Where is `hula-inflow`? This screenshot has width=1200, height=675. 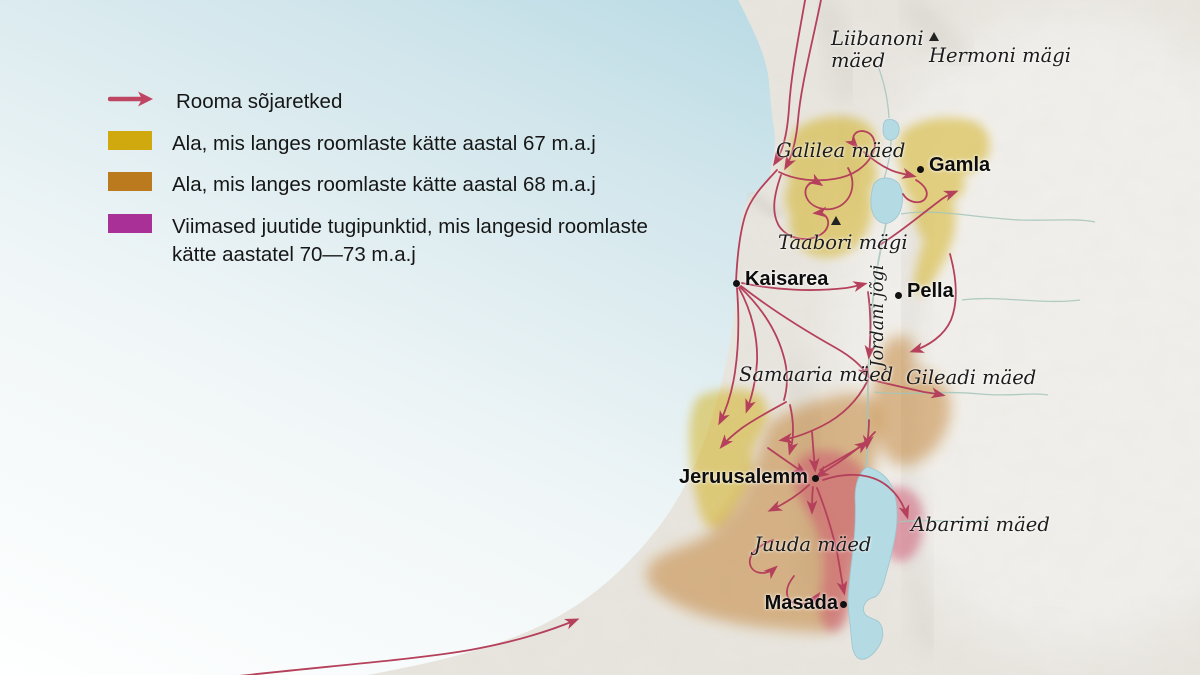 hula-inflow is located at coordinates (883, 92).